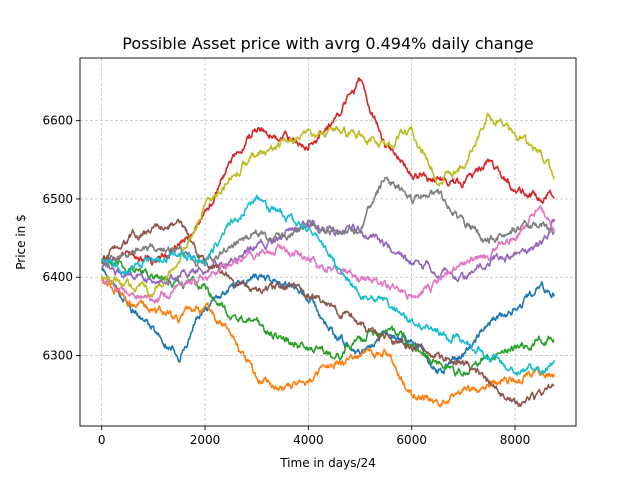 This screenshot has width=640, height=480. I want to click on x-tick-label: 8000, so click(515, 440).